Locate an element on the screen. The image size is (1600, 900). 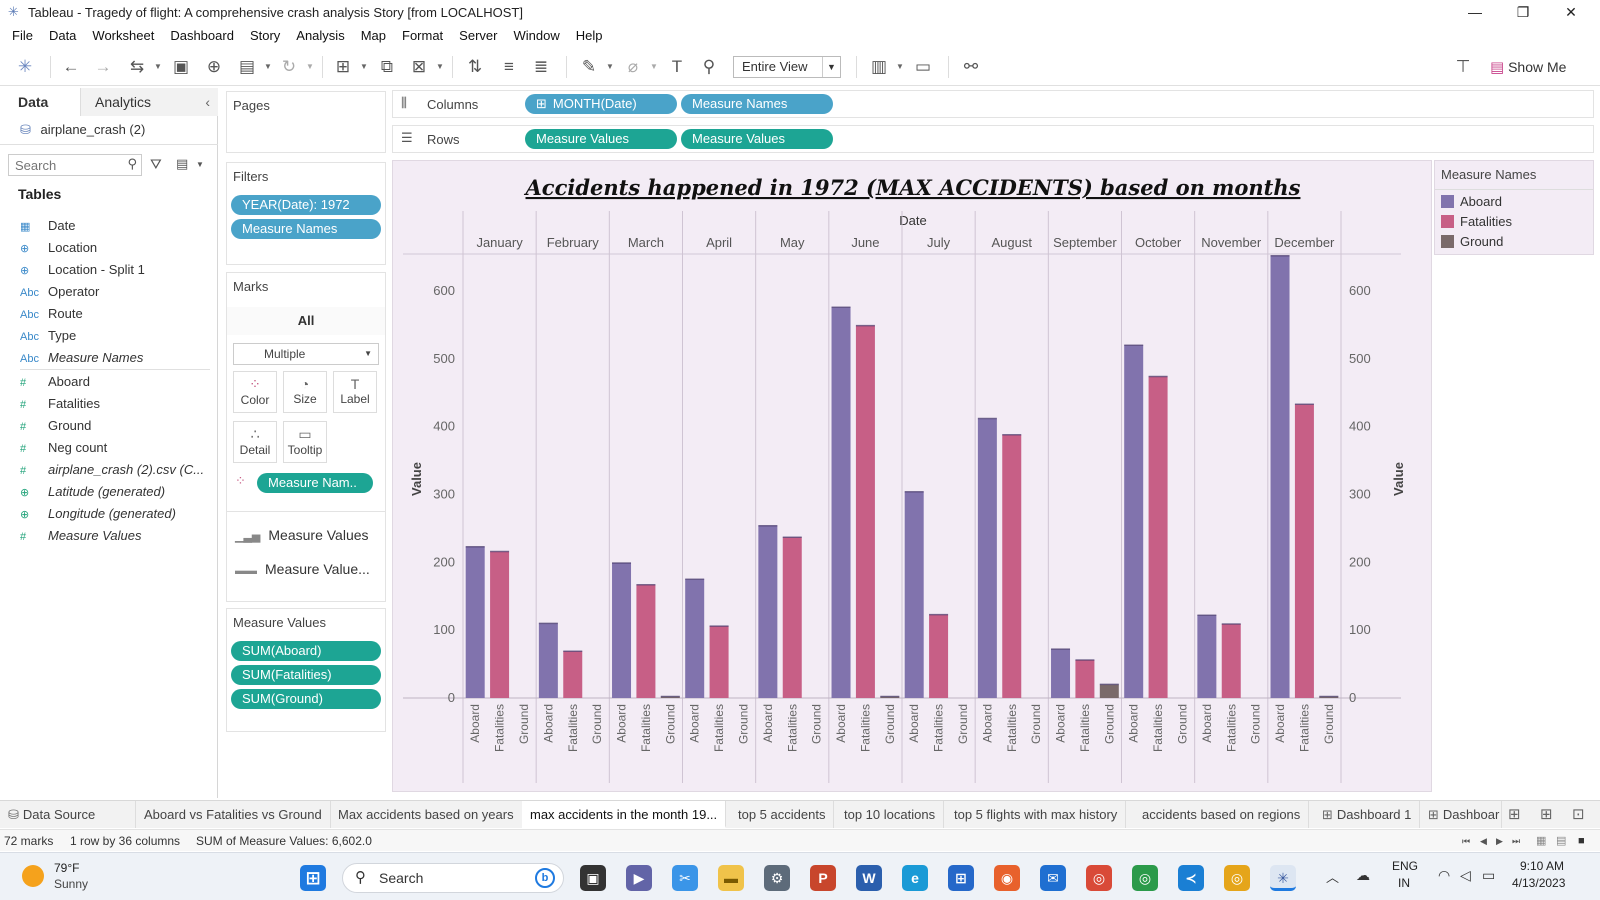
rows-shelf: ☰ Rows Measure Values Measure Values is located at coordinates (993, 139).